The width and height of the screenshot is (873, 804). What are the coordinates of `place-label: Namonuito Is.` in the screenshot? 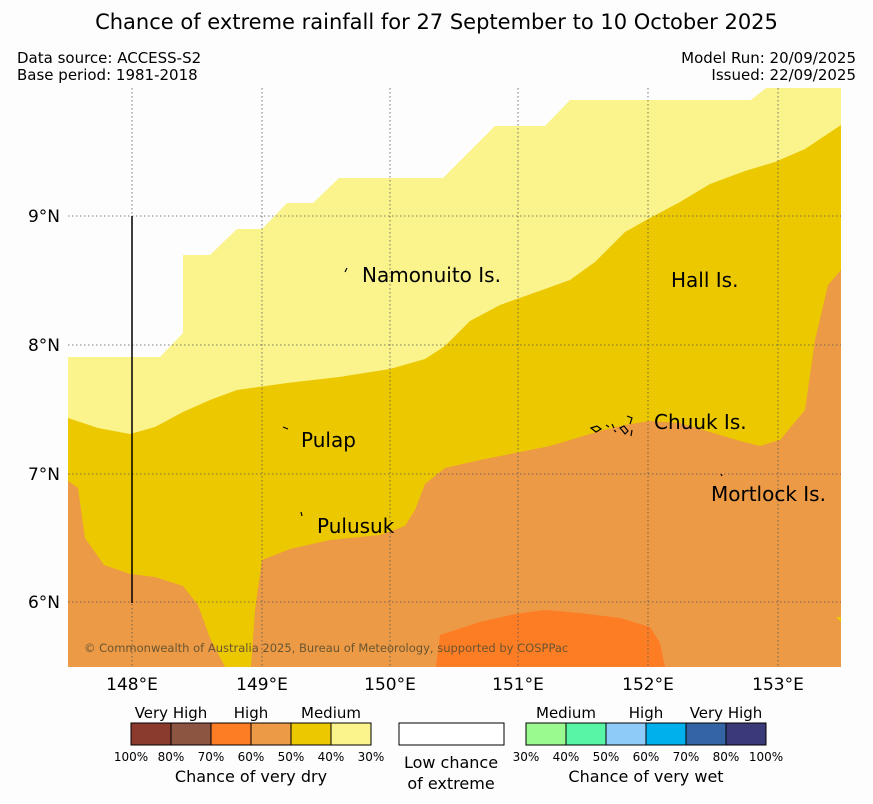 It's located at (431, 275).